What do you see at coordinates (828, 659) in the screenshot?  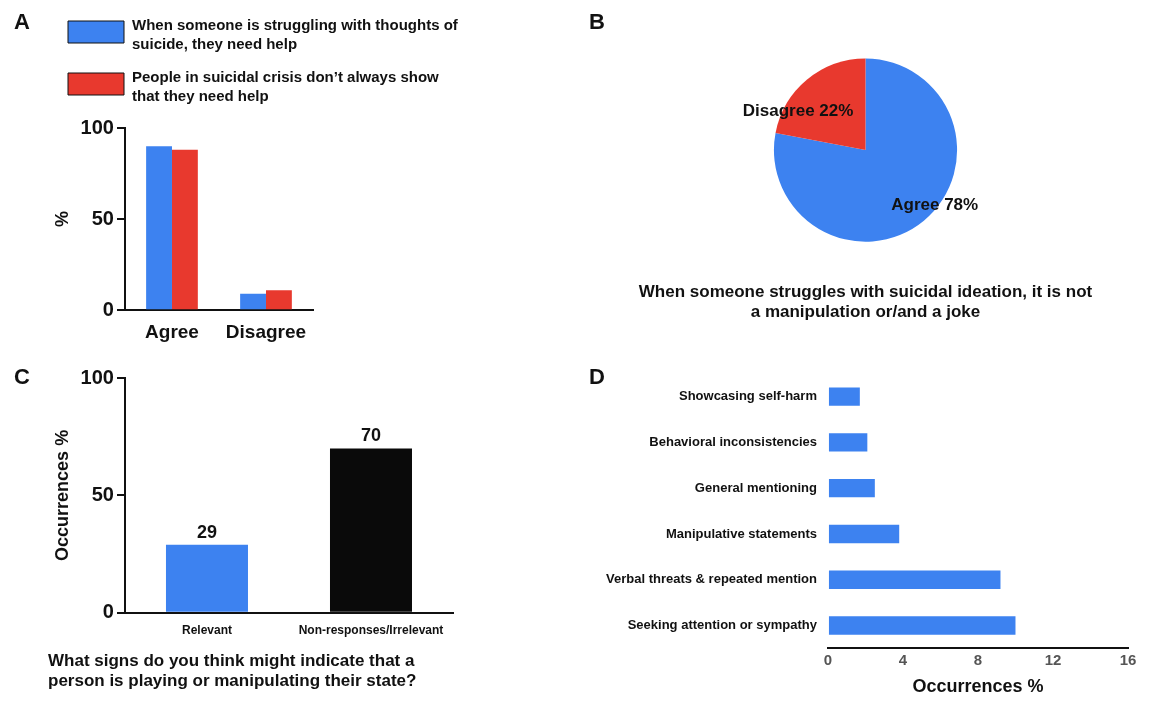 I see `x-tick-label: 0` at bounding box center [828, 659].